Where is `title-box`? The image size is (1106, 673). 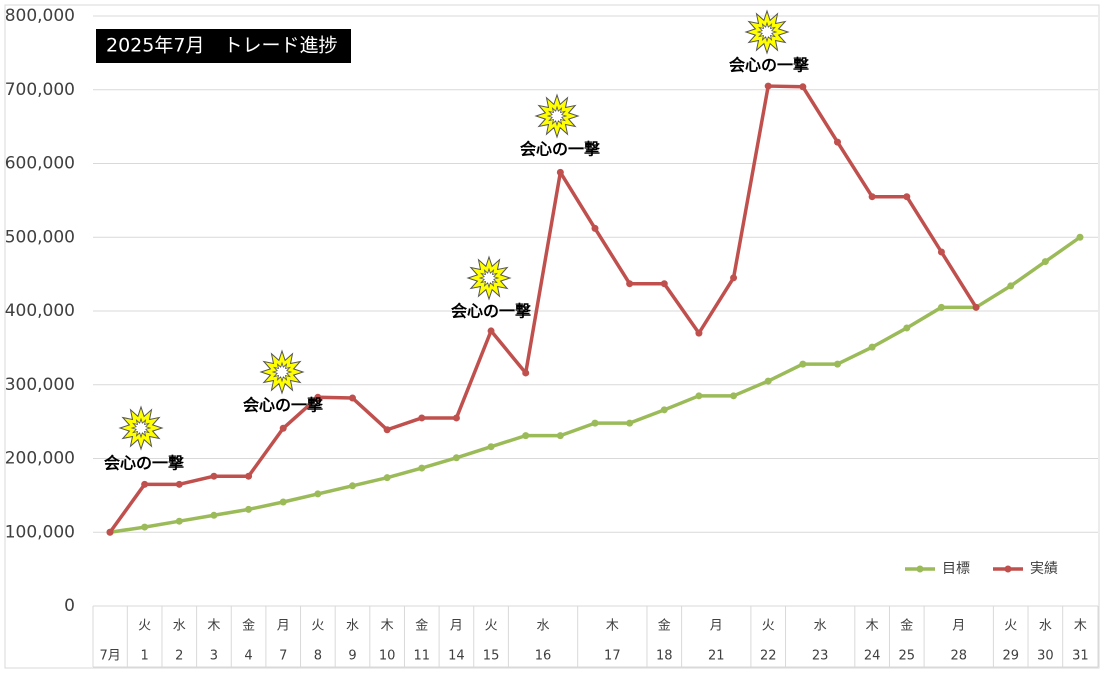
title-box is located at coordinates (223, 46).